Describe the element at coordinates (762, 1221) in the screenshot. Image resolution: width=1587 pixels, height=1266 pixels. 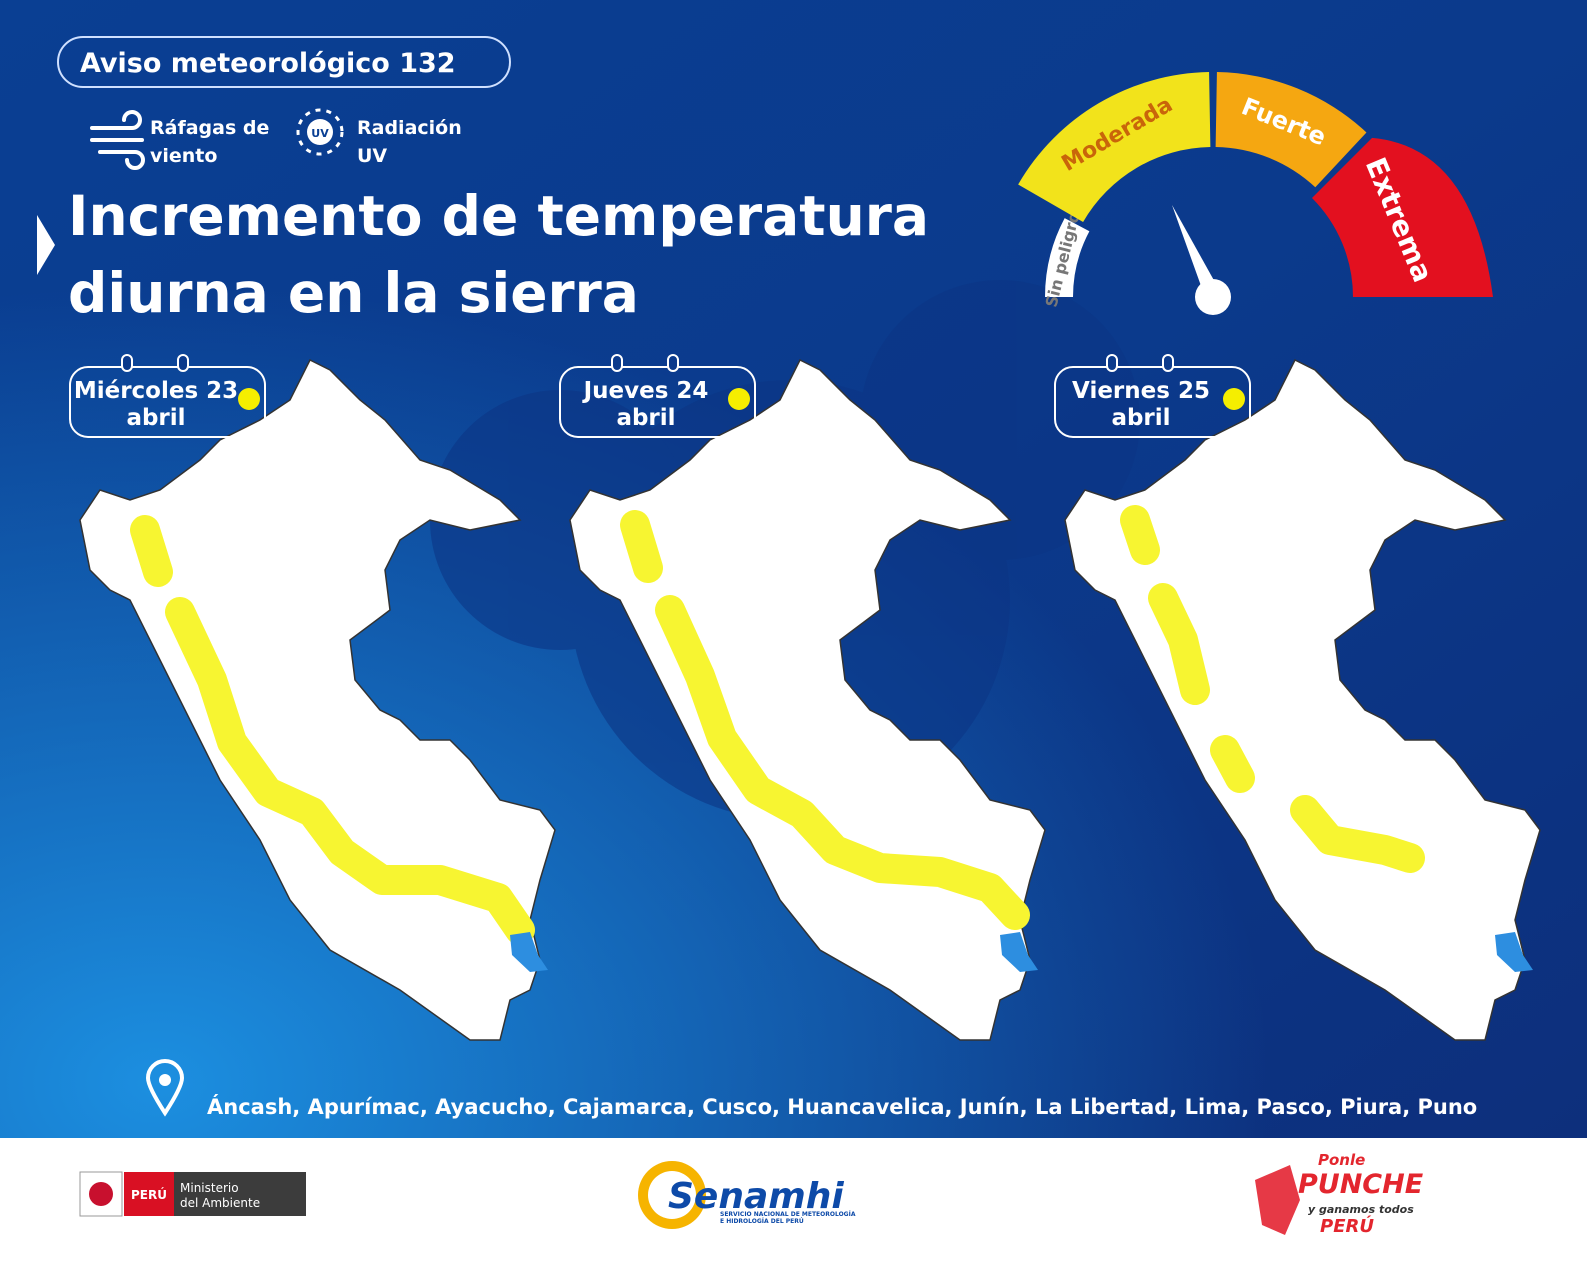
I see `senamhi-subtitle-line: E HIDROLOGÍA DEL PERÚ` at that location.